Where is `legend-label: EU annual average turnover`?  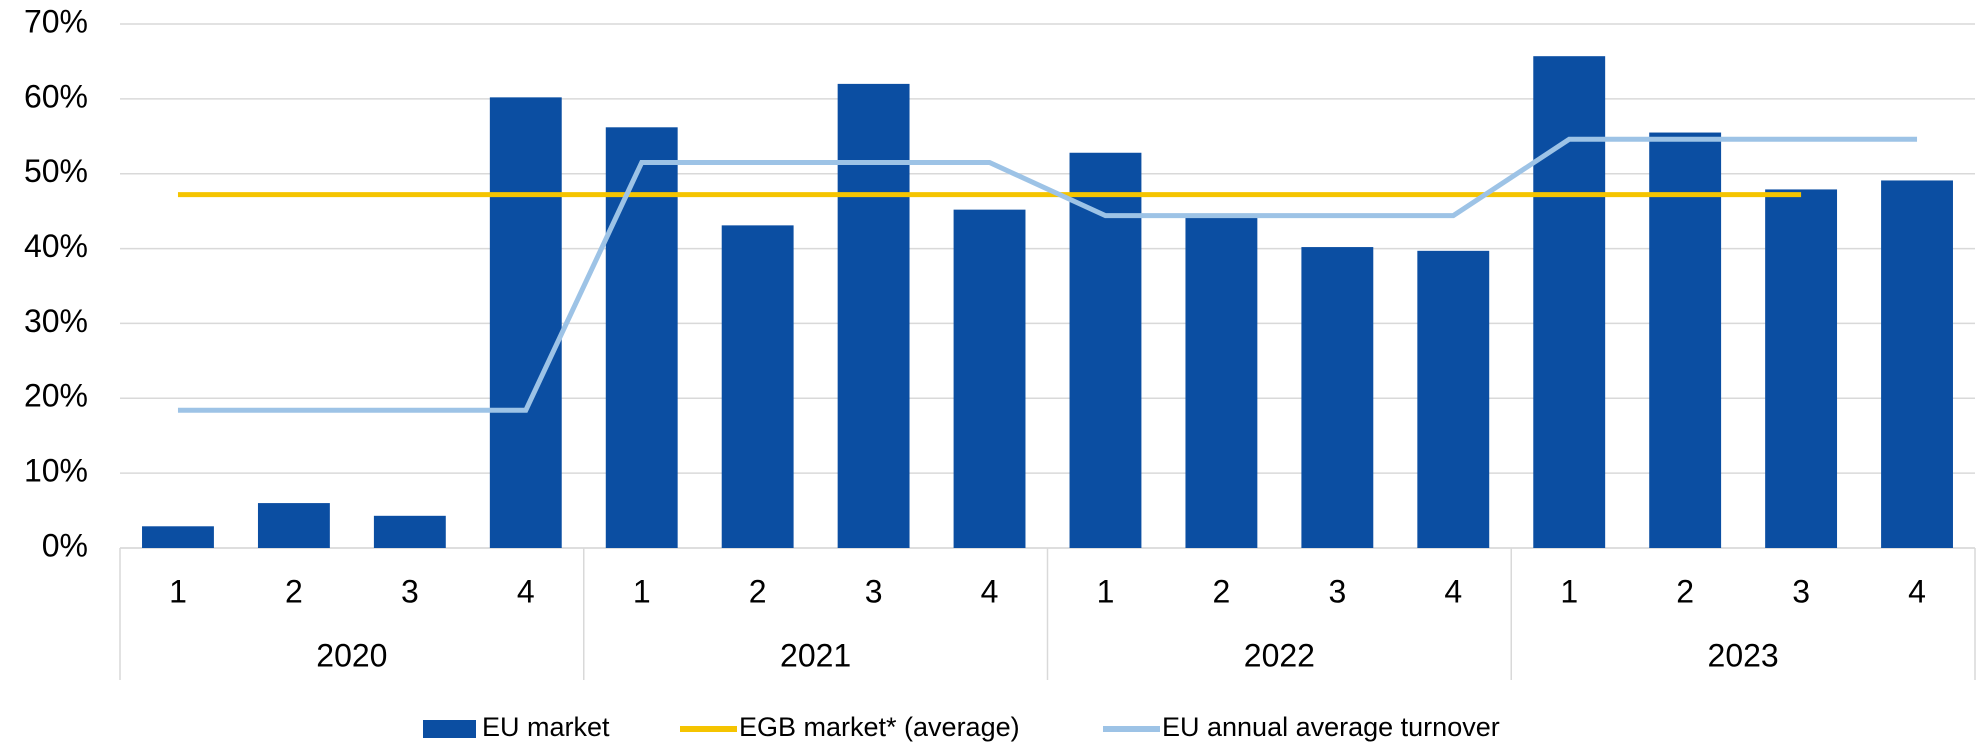
legend-label: EU annual average turnover is located at coordinates (1331, 727).